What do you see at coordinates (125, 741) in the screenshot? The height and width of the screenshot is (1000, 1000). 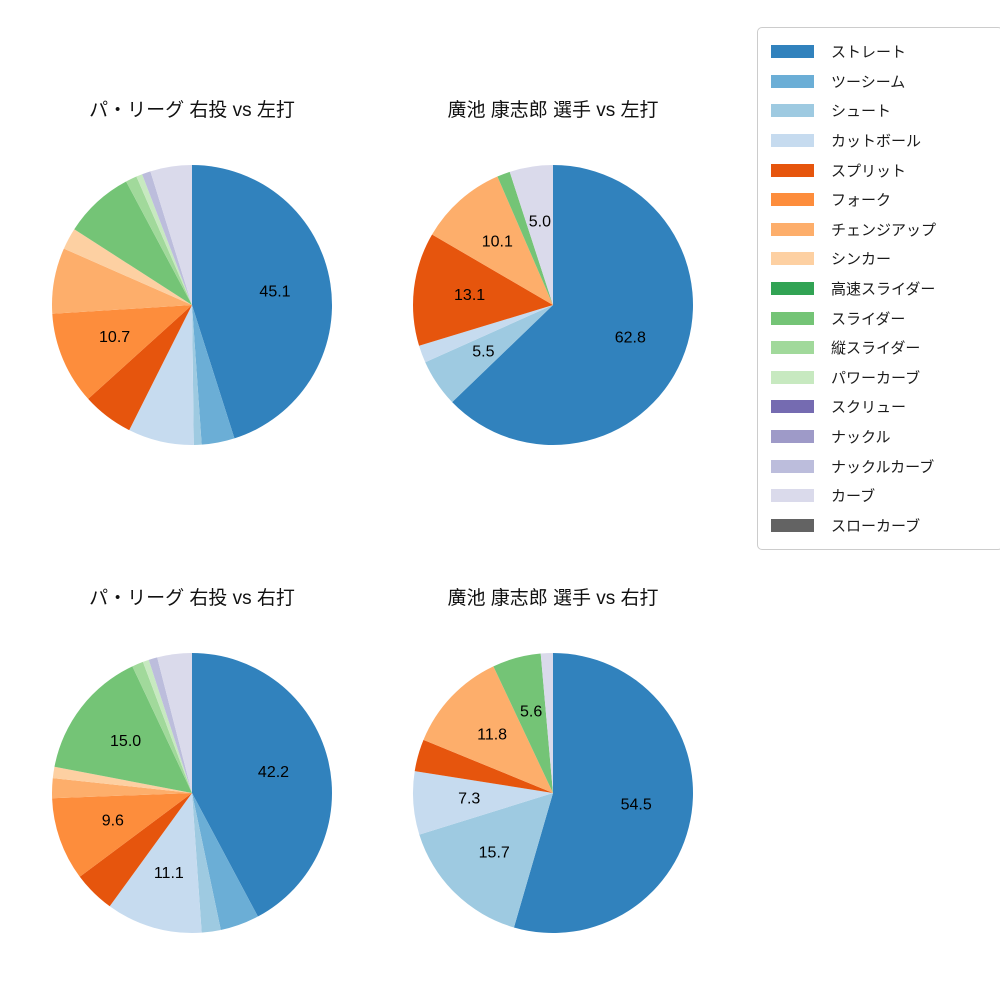 I see `pie-slice-value-label: 15.0` at bounding box center [125, 741].